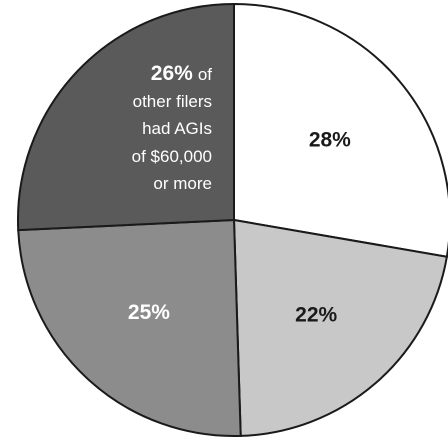 Image resolution: width=448 pixels, height=441 pixels. I want to click on annotation-line-4: of $60,000, so click(172, 156).